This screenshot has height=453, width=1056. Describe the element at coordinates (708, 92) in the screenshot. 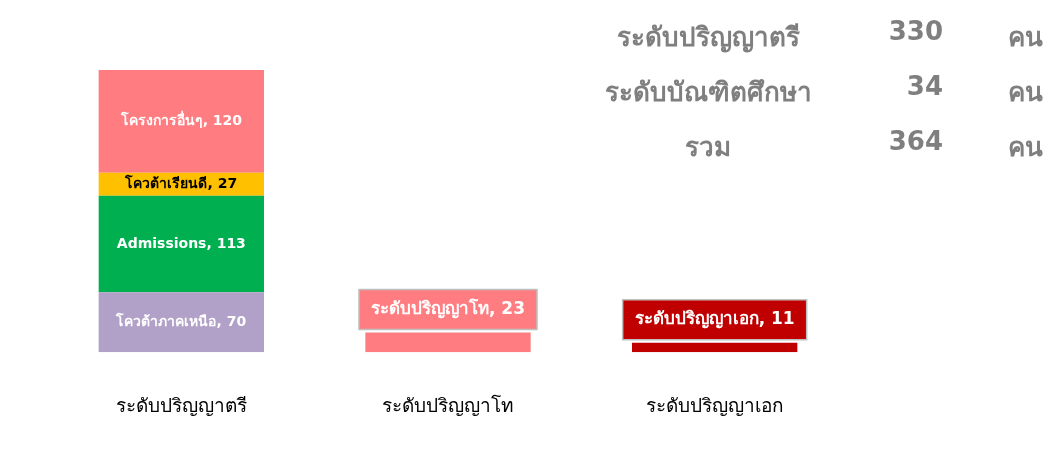

I see `annotation: ระดับบัณฑิตศึกษา` at that location.